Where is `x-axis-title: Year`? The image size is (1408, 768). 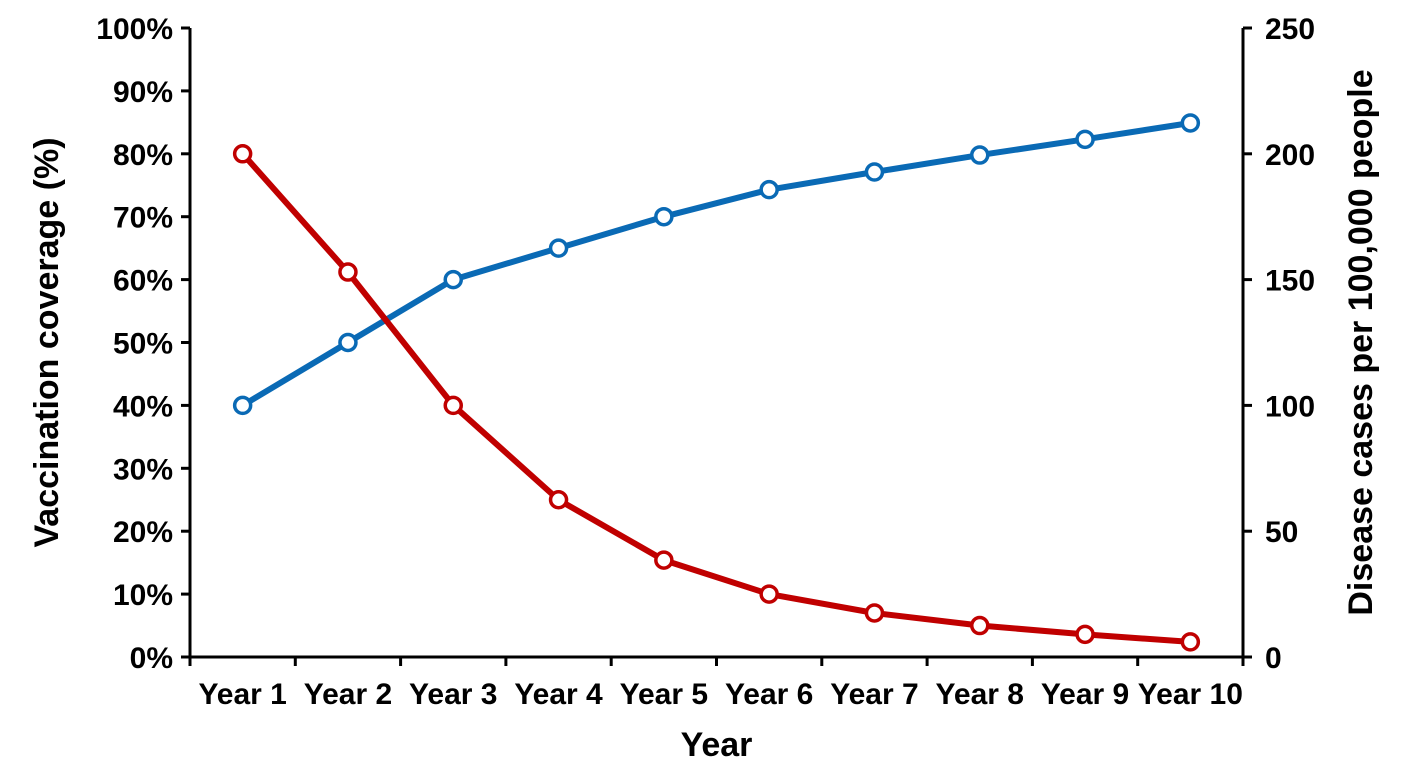
x-axis-title: Year is located at coordinates (717, 745).